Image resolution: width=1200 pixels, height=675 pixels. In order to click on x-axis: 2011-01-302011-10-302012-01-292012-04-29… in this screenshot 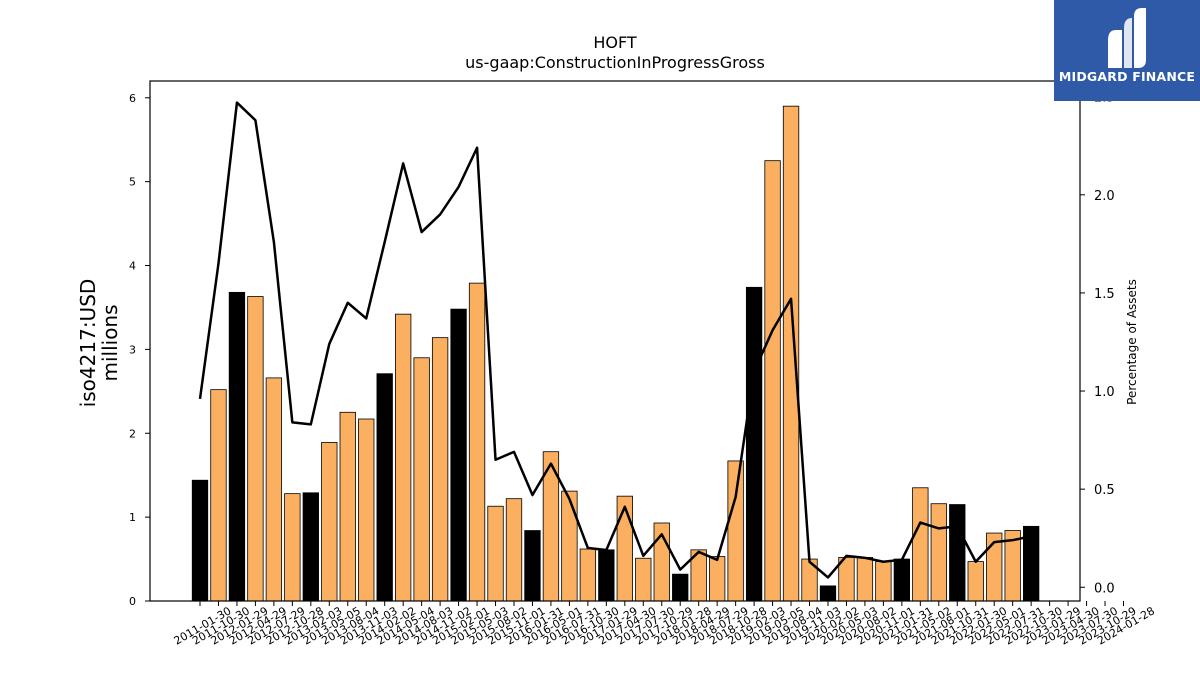, I will do `click(664, 624)`.